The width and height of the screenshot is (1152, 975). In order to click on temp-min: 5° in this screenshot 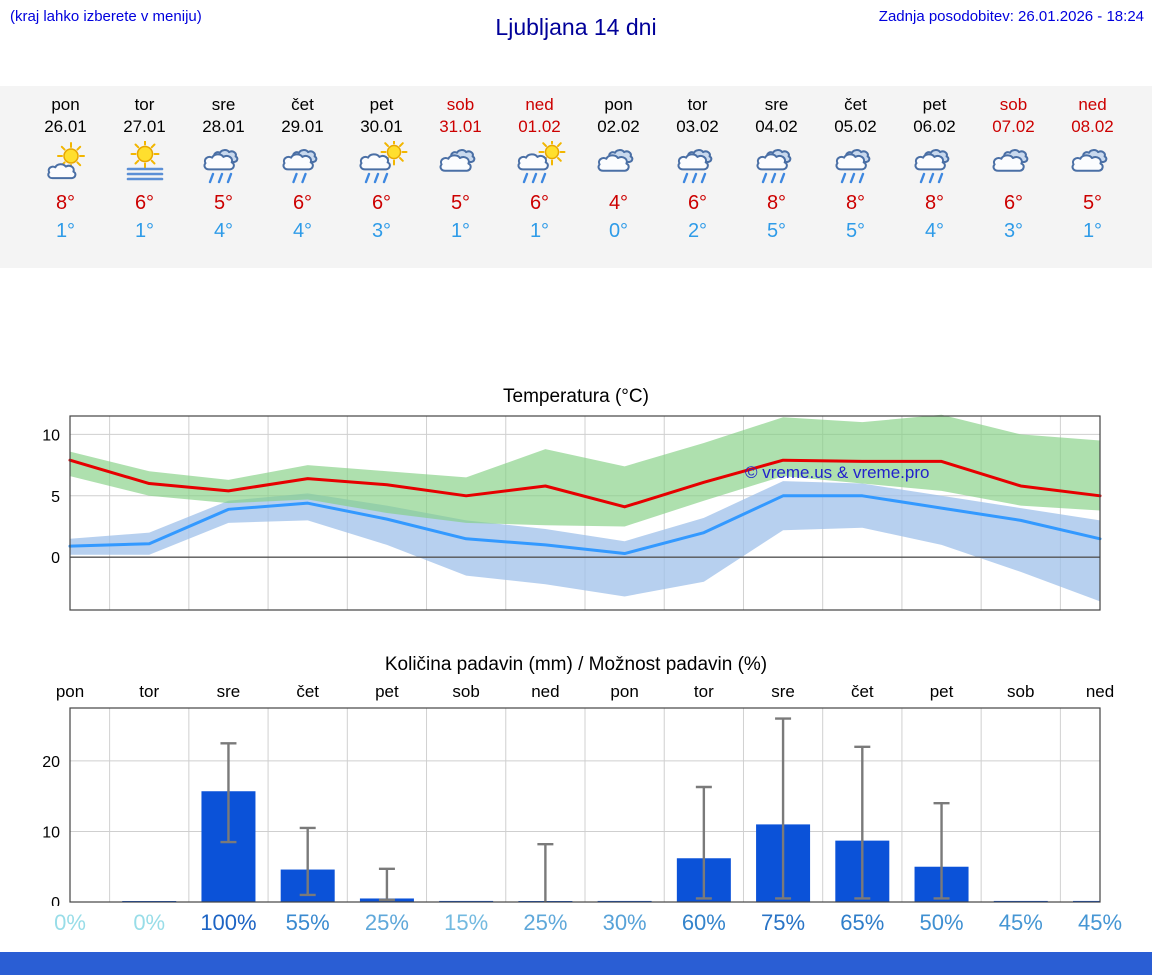, I will do `click(776, 230)`.